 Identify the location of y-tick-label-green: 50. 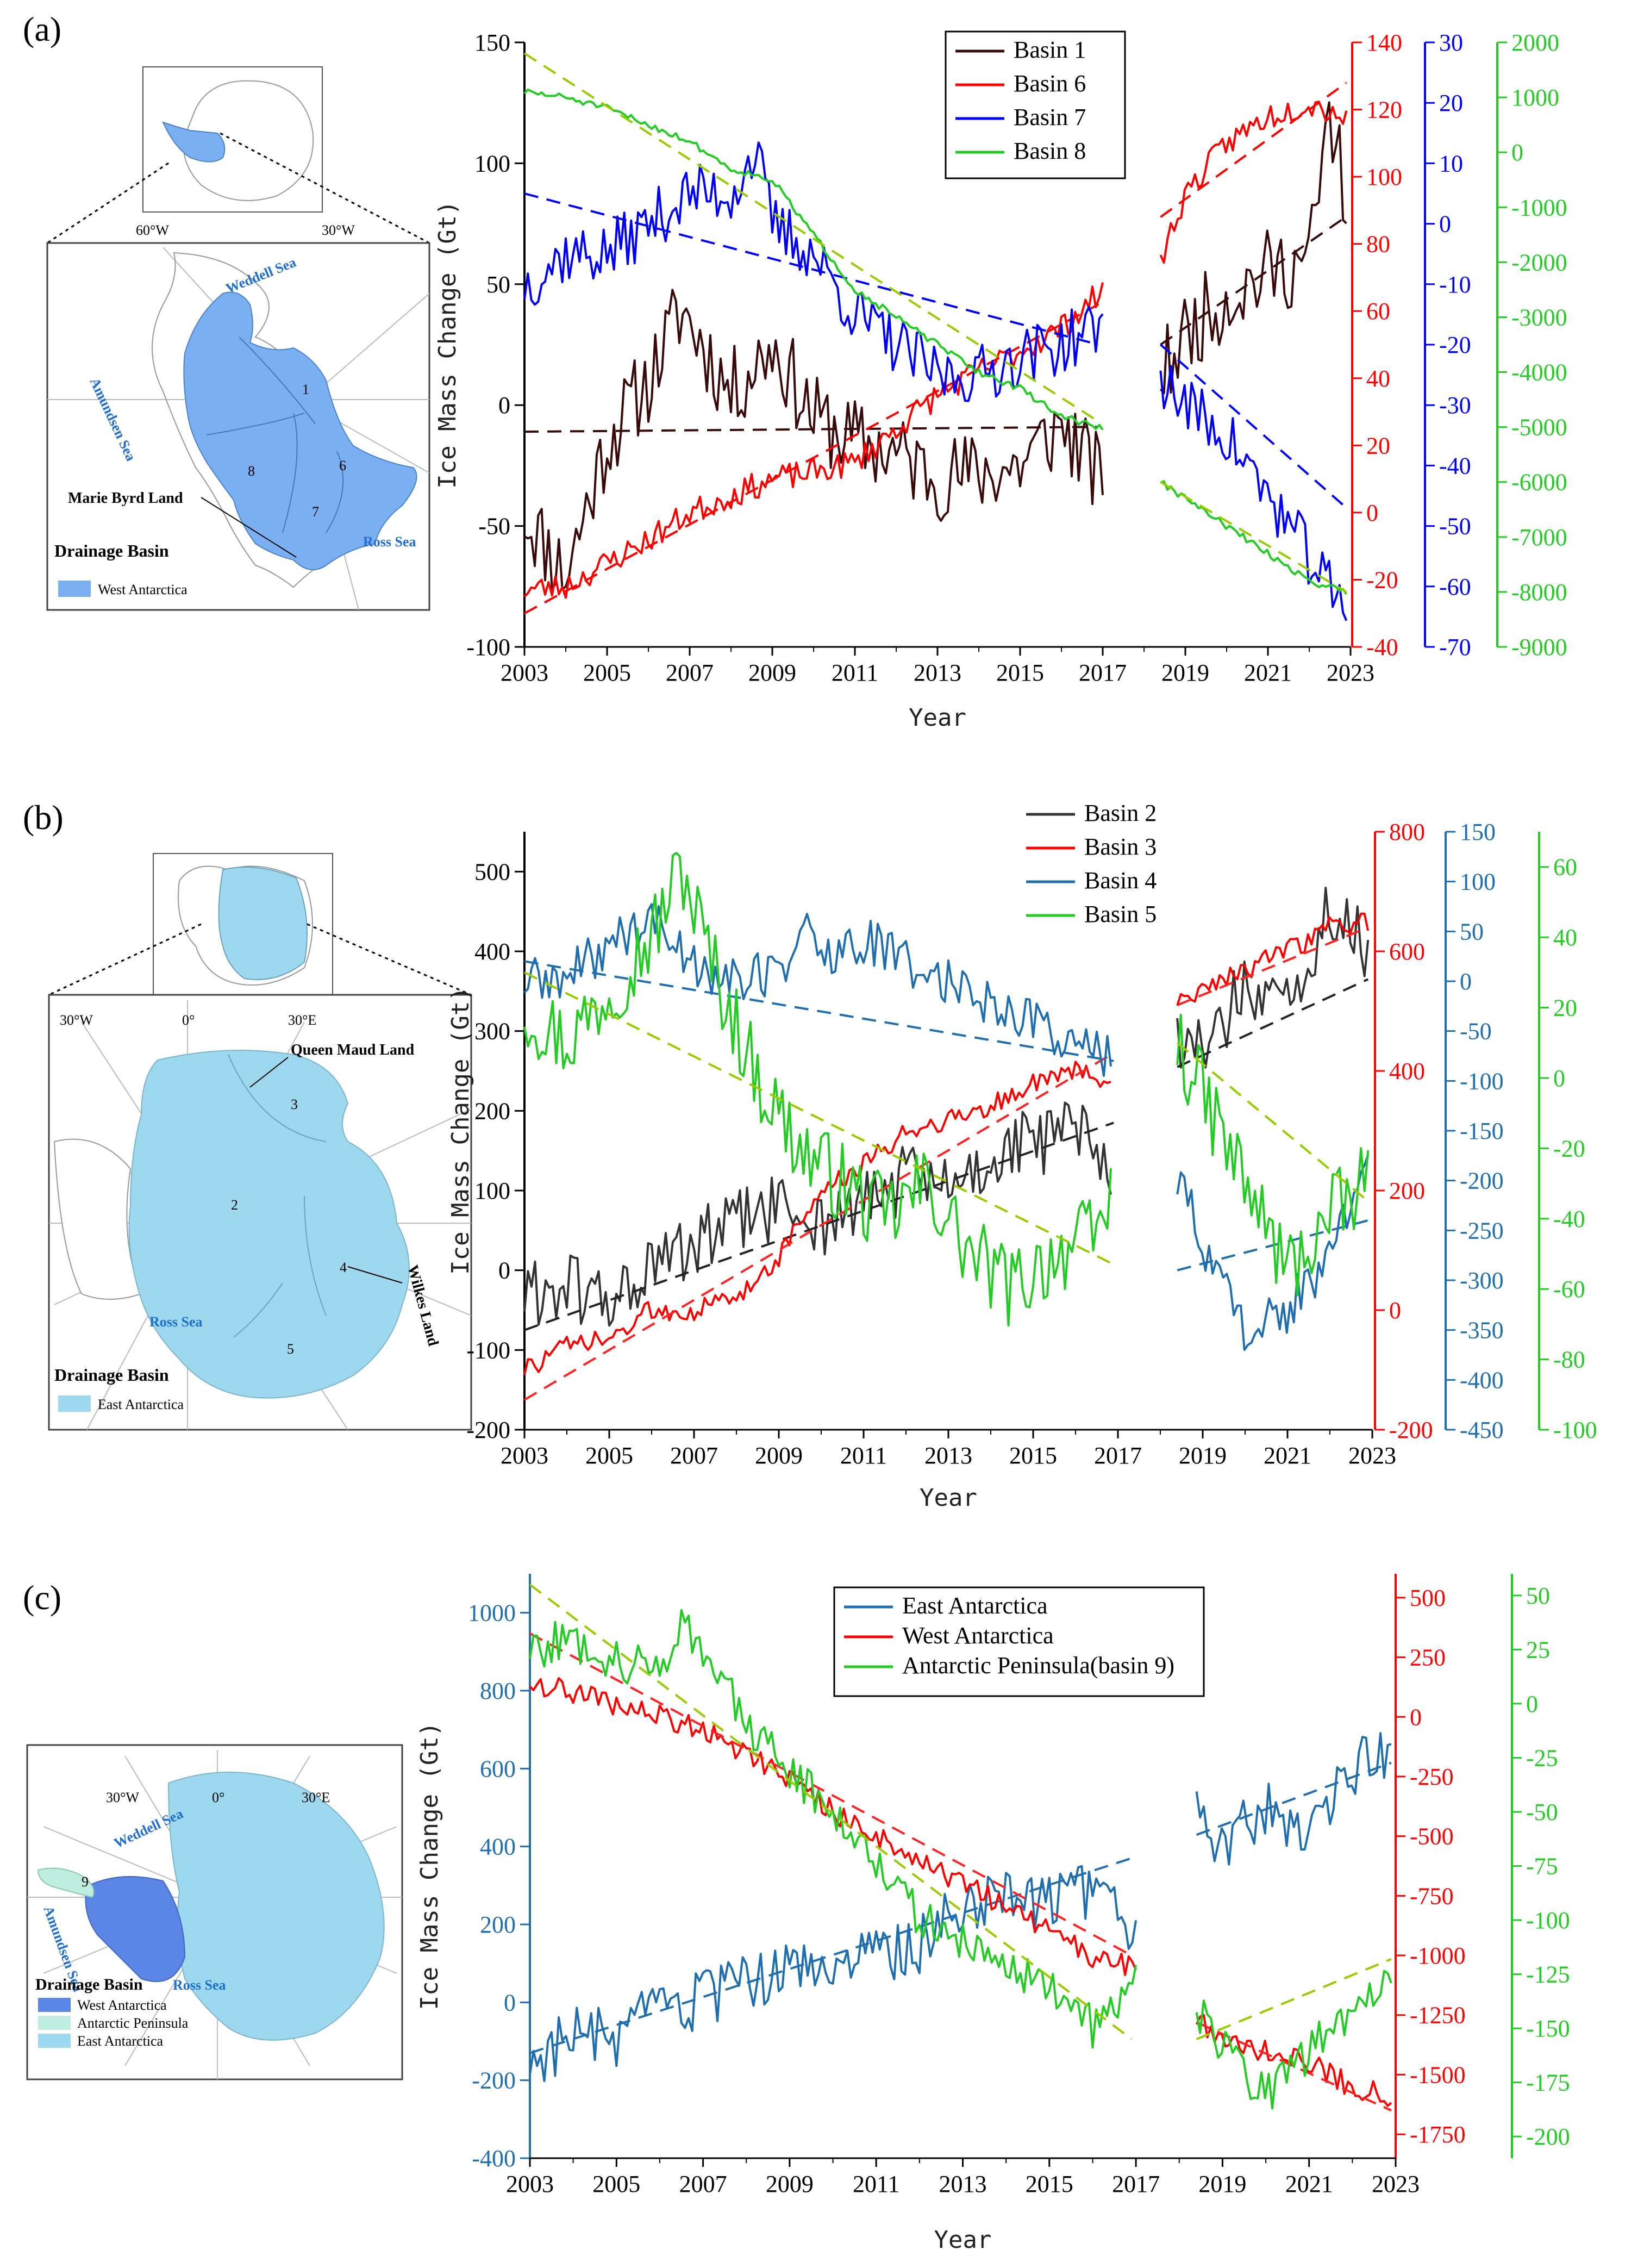
(1538, 1595).